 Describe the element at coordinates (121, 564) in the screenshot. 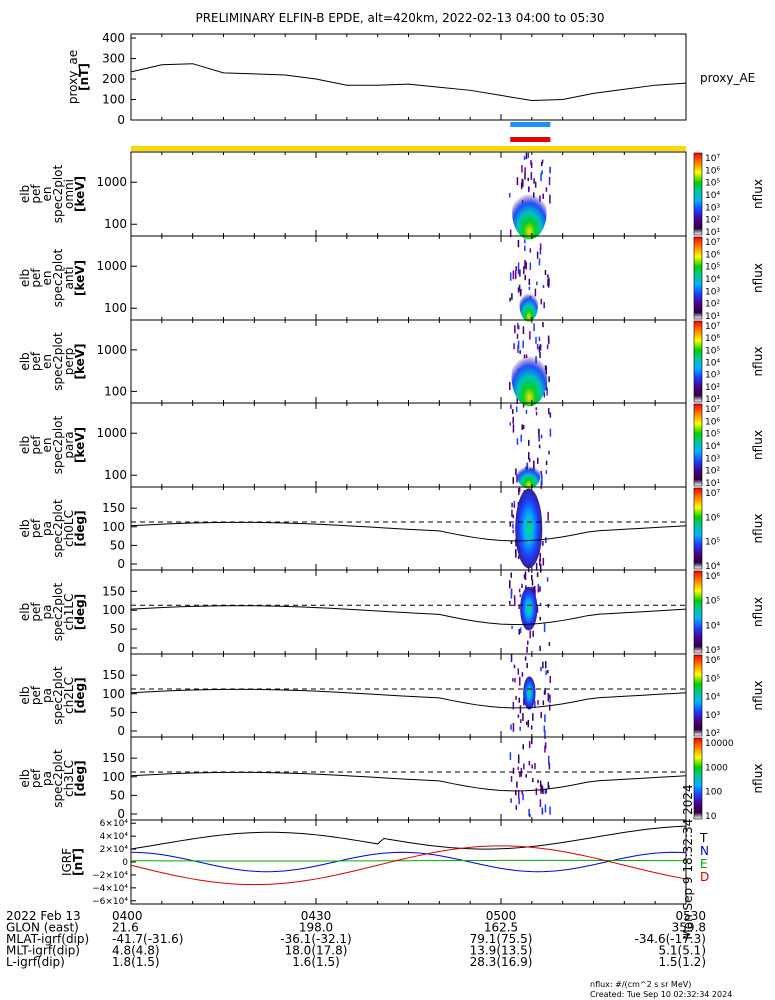

I see `y-tick-label: 0` at that location.